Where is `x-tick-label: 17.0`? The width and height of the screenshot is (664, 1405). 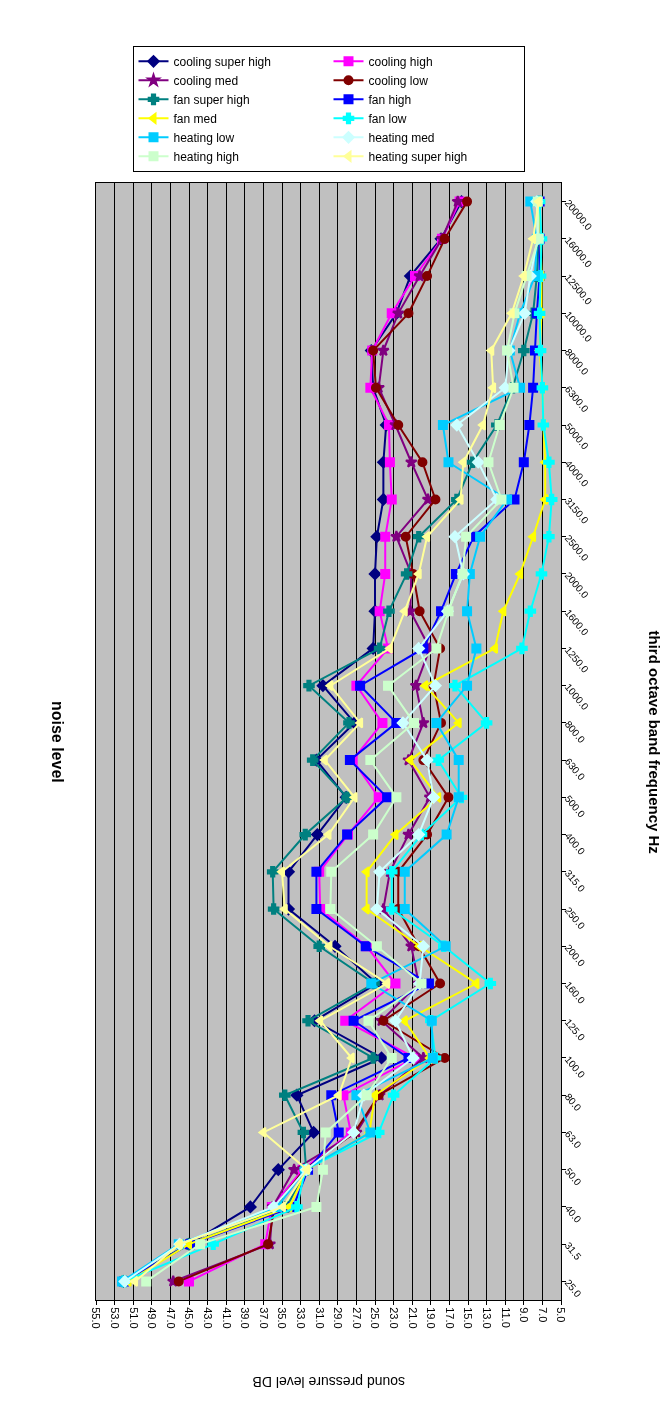
x-tick-label: 17.0 is located at coordinates (449, 1318).